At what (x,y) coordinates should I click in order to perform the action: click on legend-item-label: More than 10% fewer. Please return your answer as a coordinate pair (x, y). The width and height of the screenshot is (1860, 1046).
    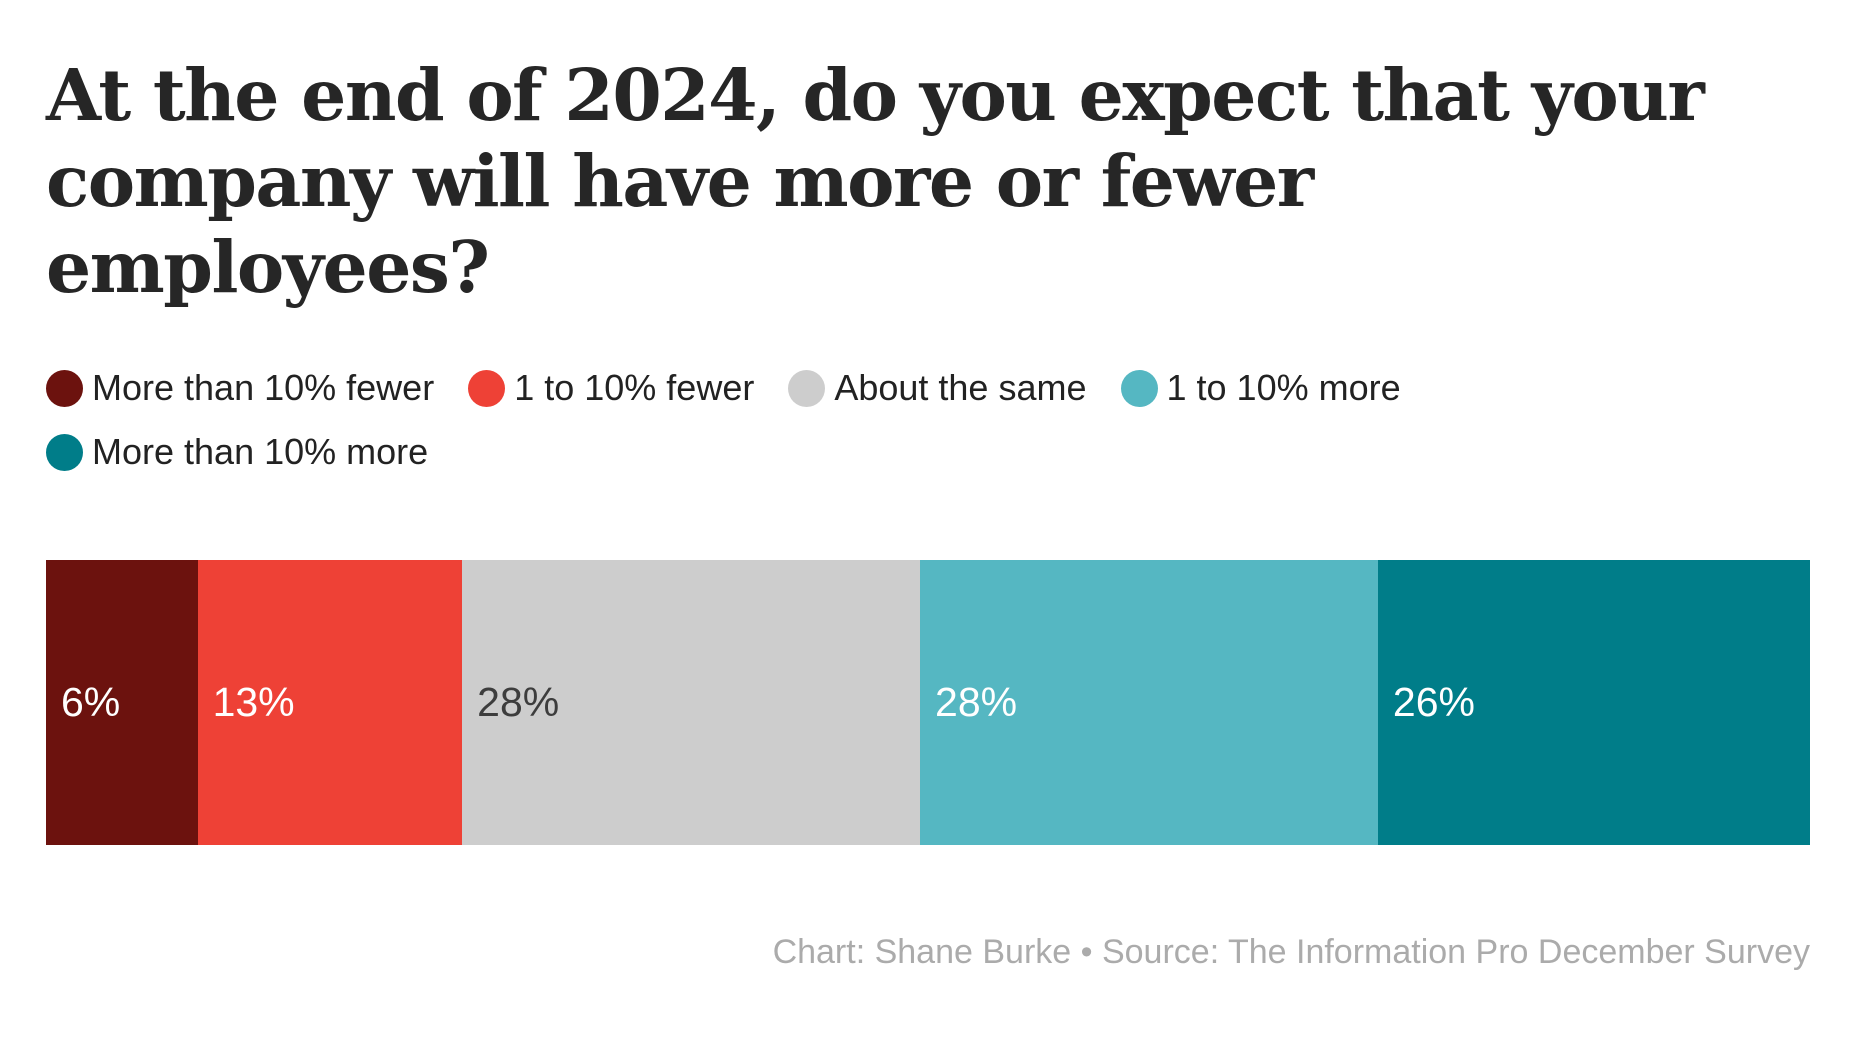
    Looking at the image, I should click on (263, 387).